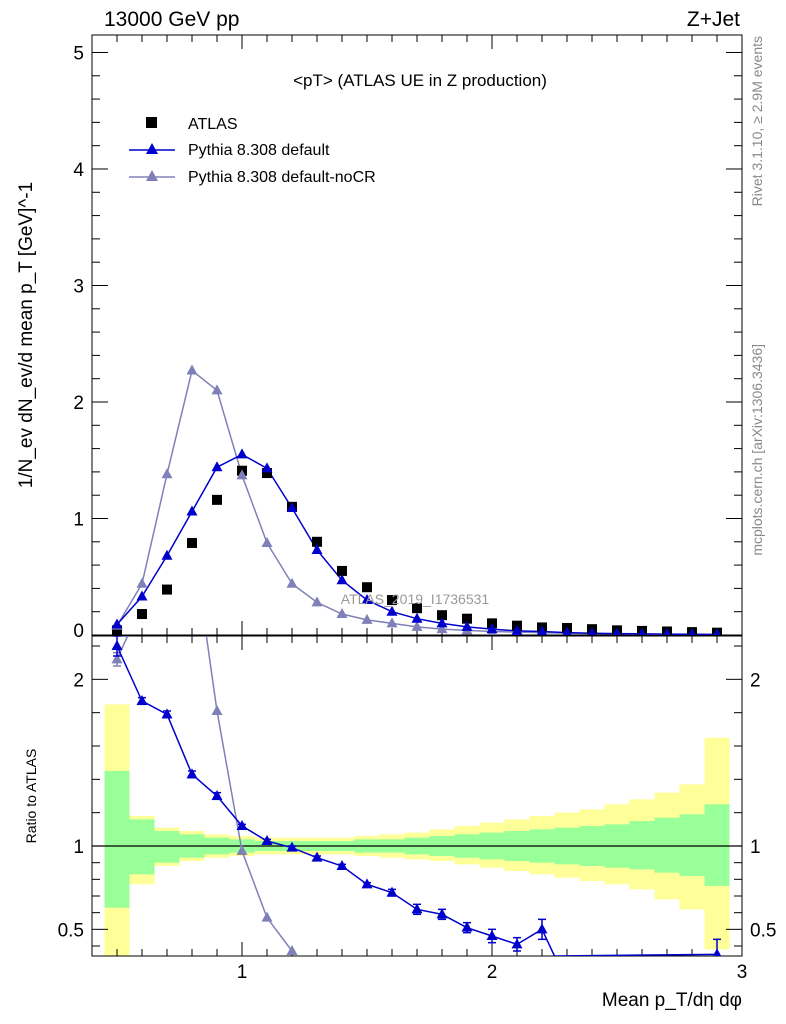 This screenshot has height=1024, width=786. I want to click on mcplots-info-label: mcplots.cern.ch [arXiv:1306.3436], so click(757, 450).